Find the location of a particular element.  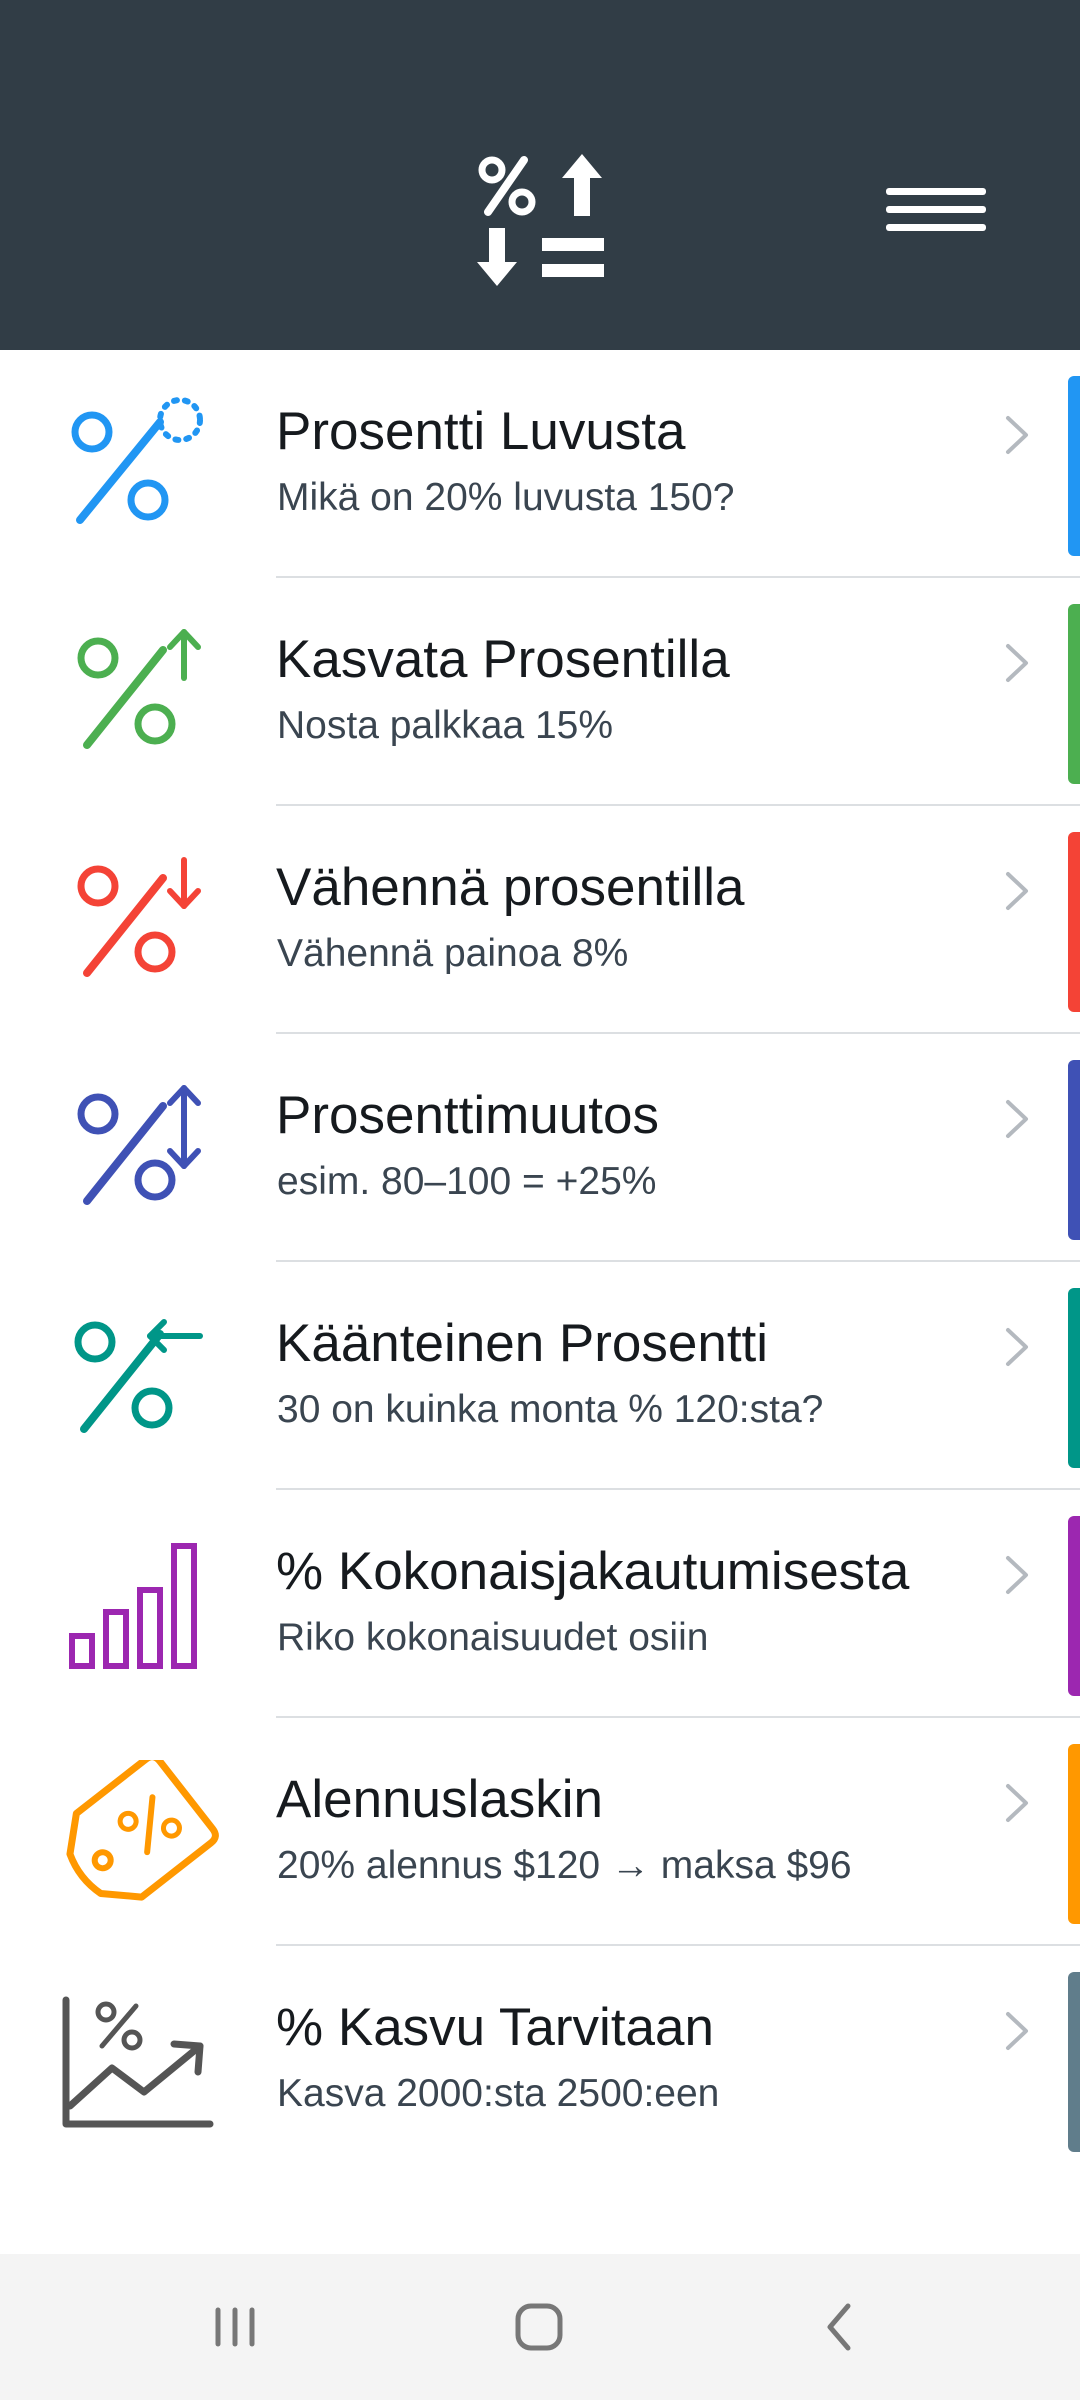

home-icon is located at coordinates (539, 2327).